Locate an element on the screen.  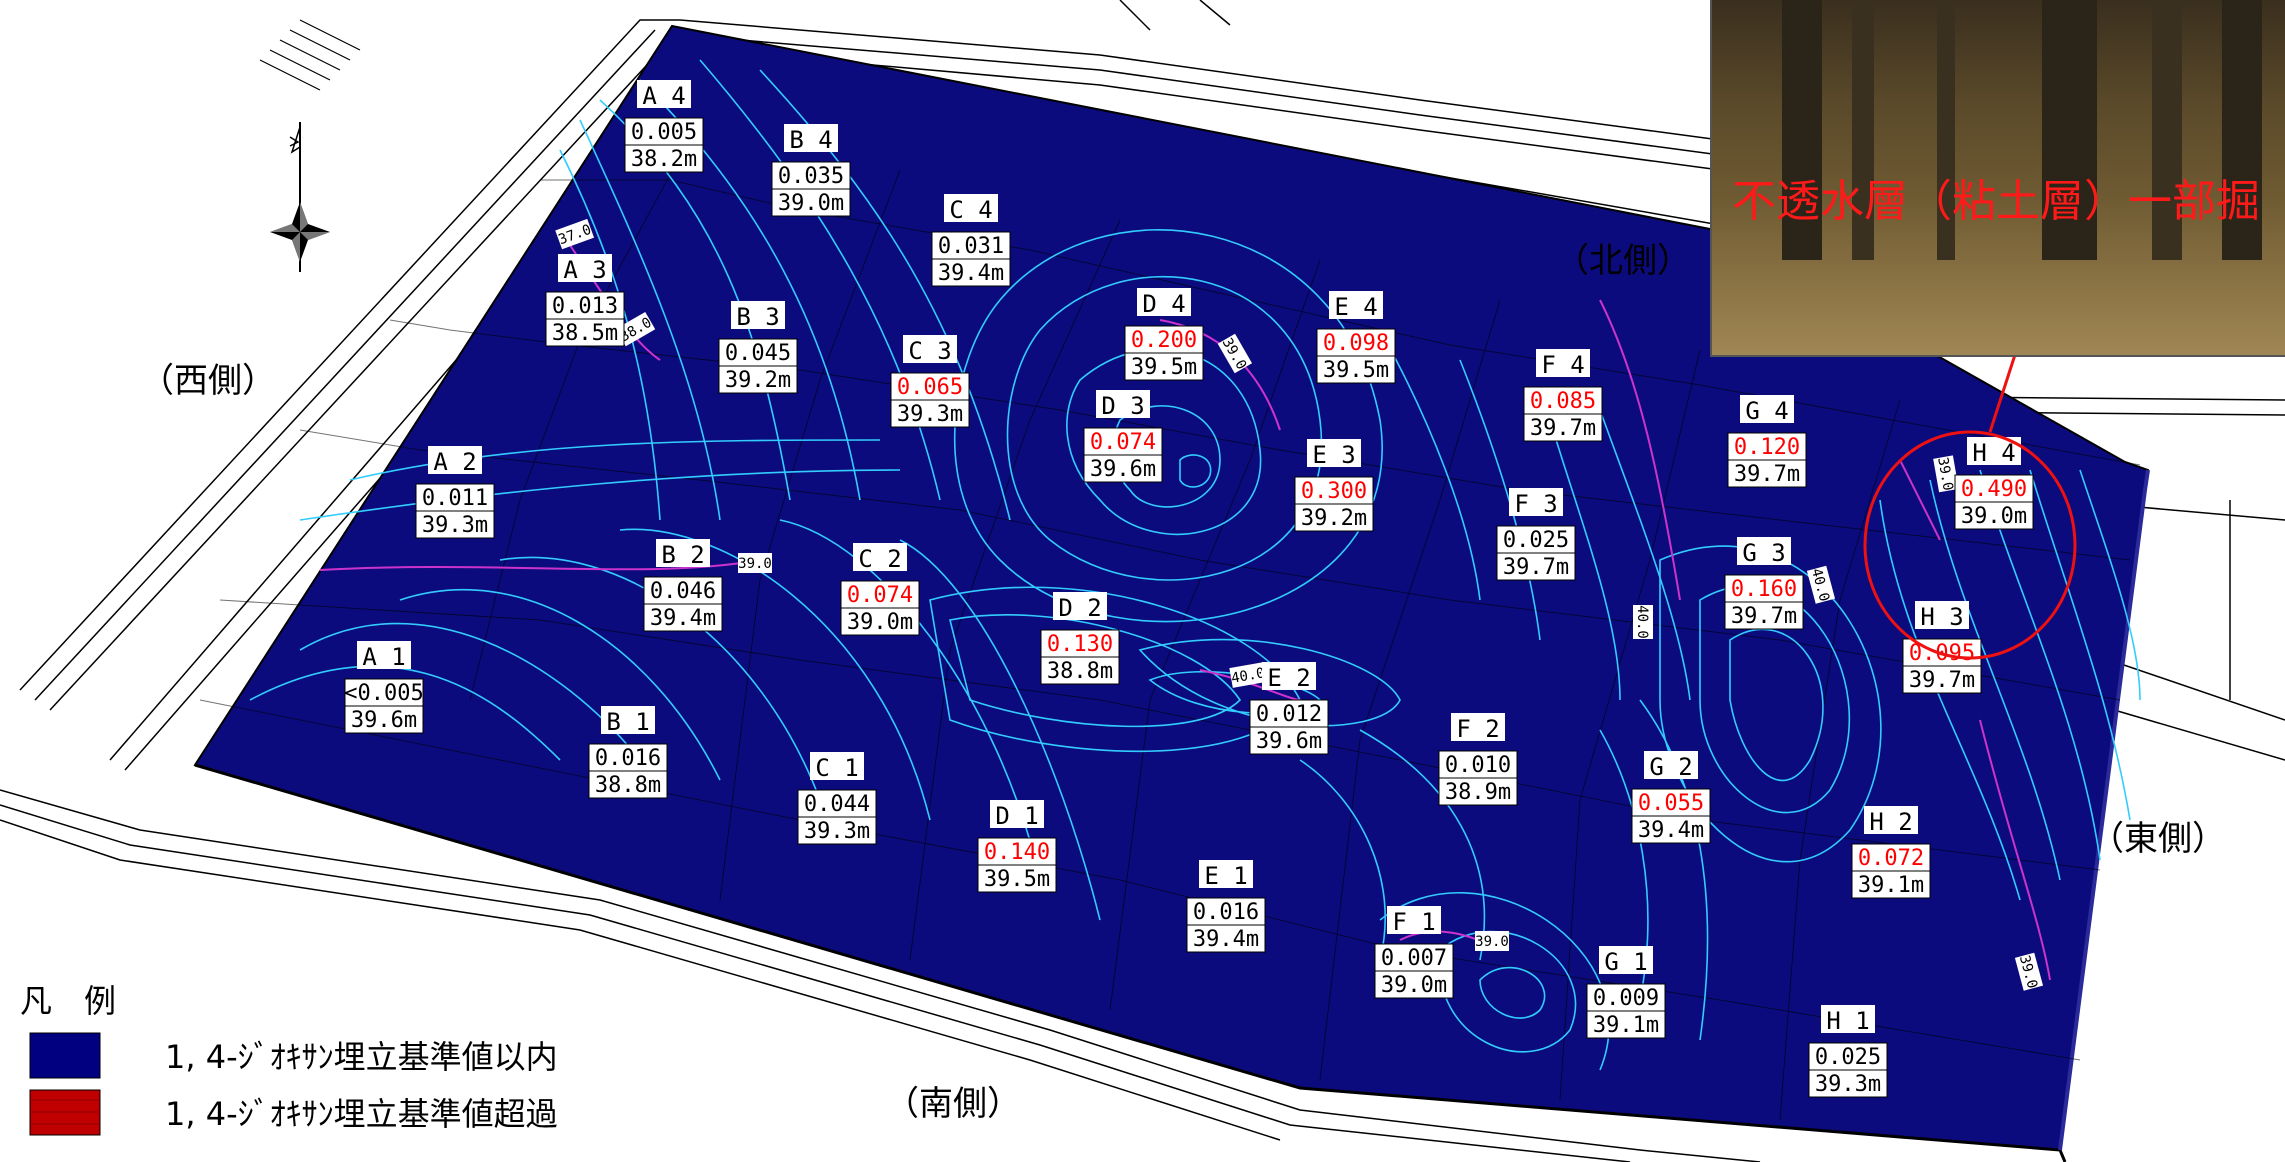
sample-point-value: 0.045 is located at coordinates (758, 353).